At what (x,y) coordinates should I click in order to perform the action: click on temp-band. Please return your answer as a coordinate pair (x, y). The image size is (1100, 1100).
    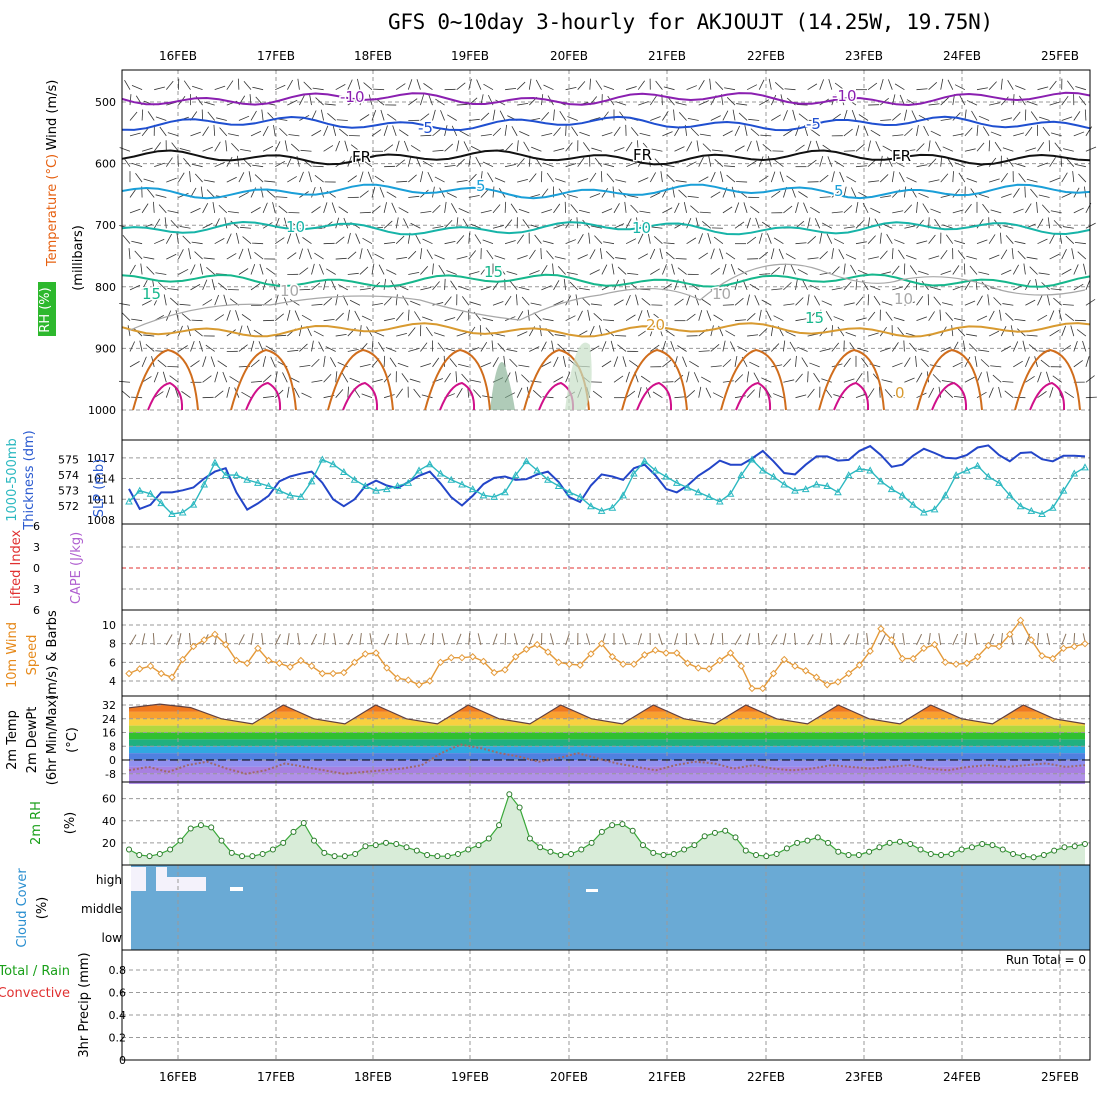
    Looking at the image, I should click on (607, 722).